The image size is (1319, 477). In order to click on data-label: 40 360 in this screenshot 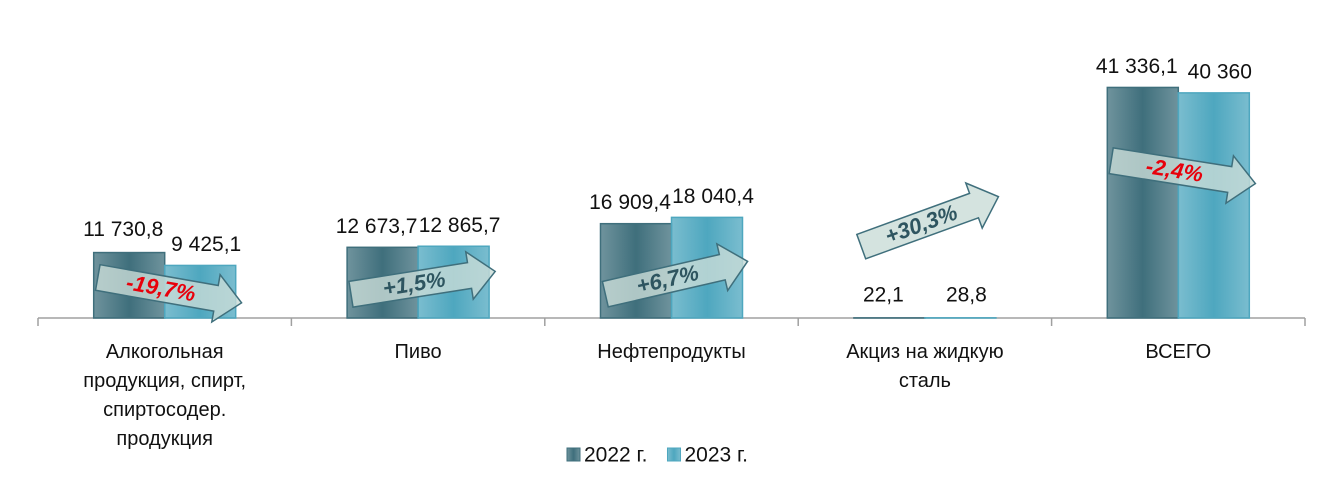, I will do `click(1220, 71)`.